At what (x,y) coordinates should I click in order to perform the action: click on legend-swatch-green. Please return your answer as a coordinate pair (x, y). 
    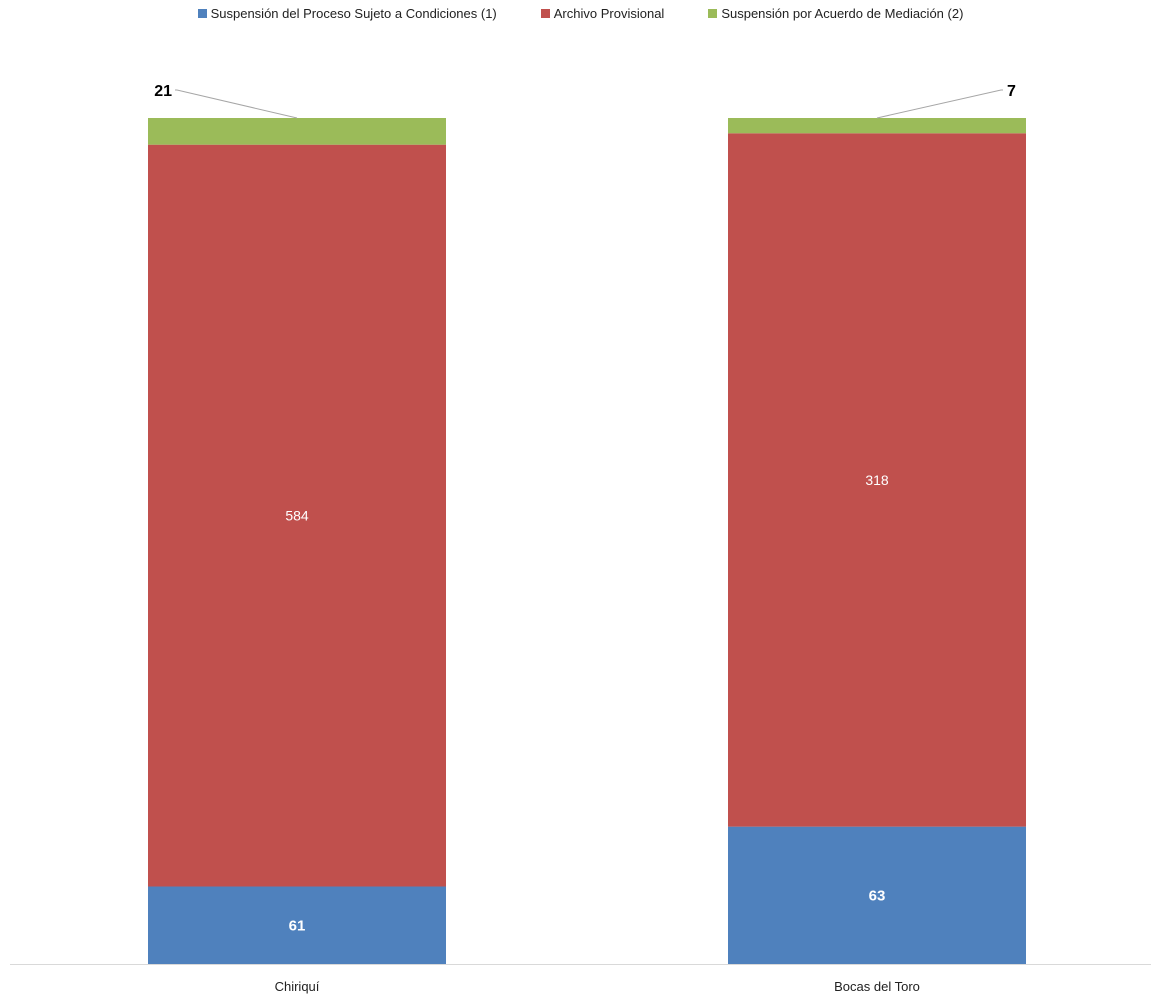
    Looking at the image, I should click on (713, 13).